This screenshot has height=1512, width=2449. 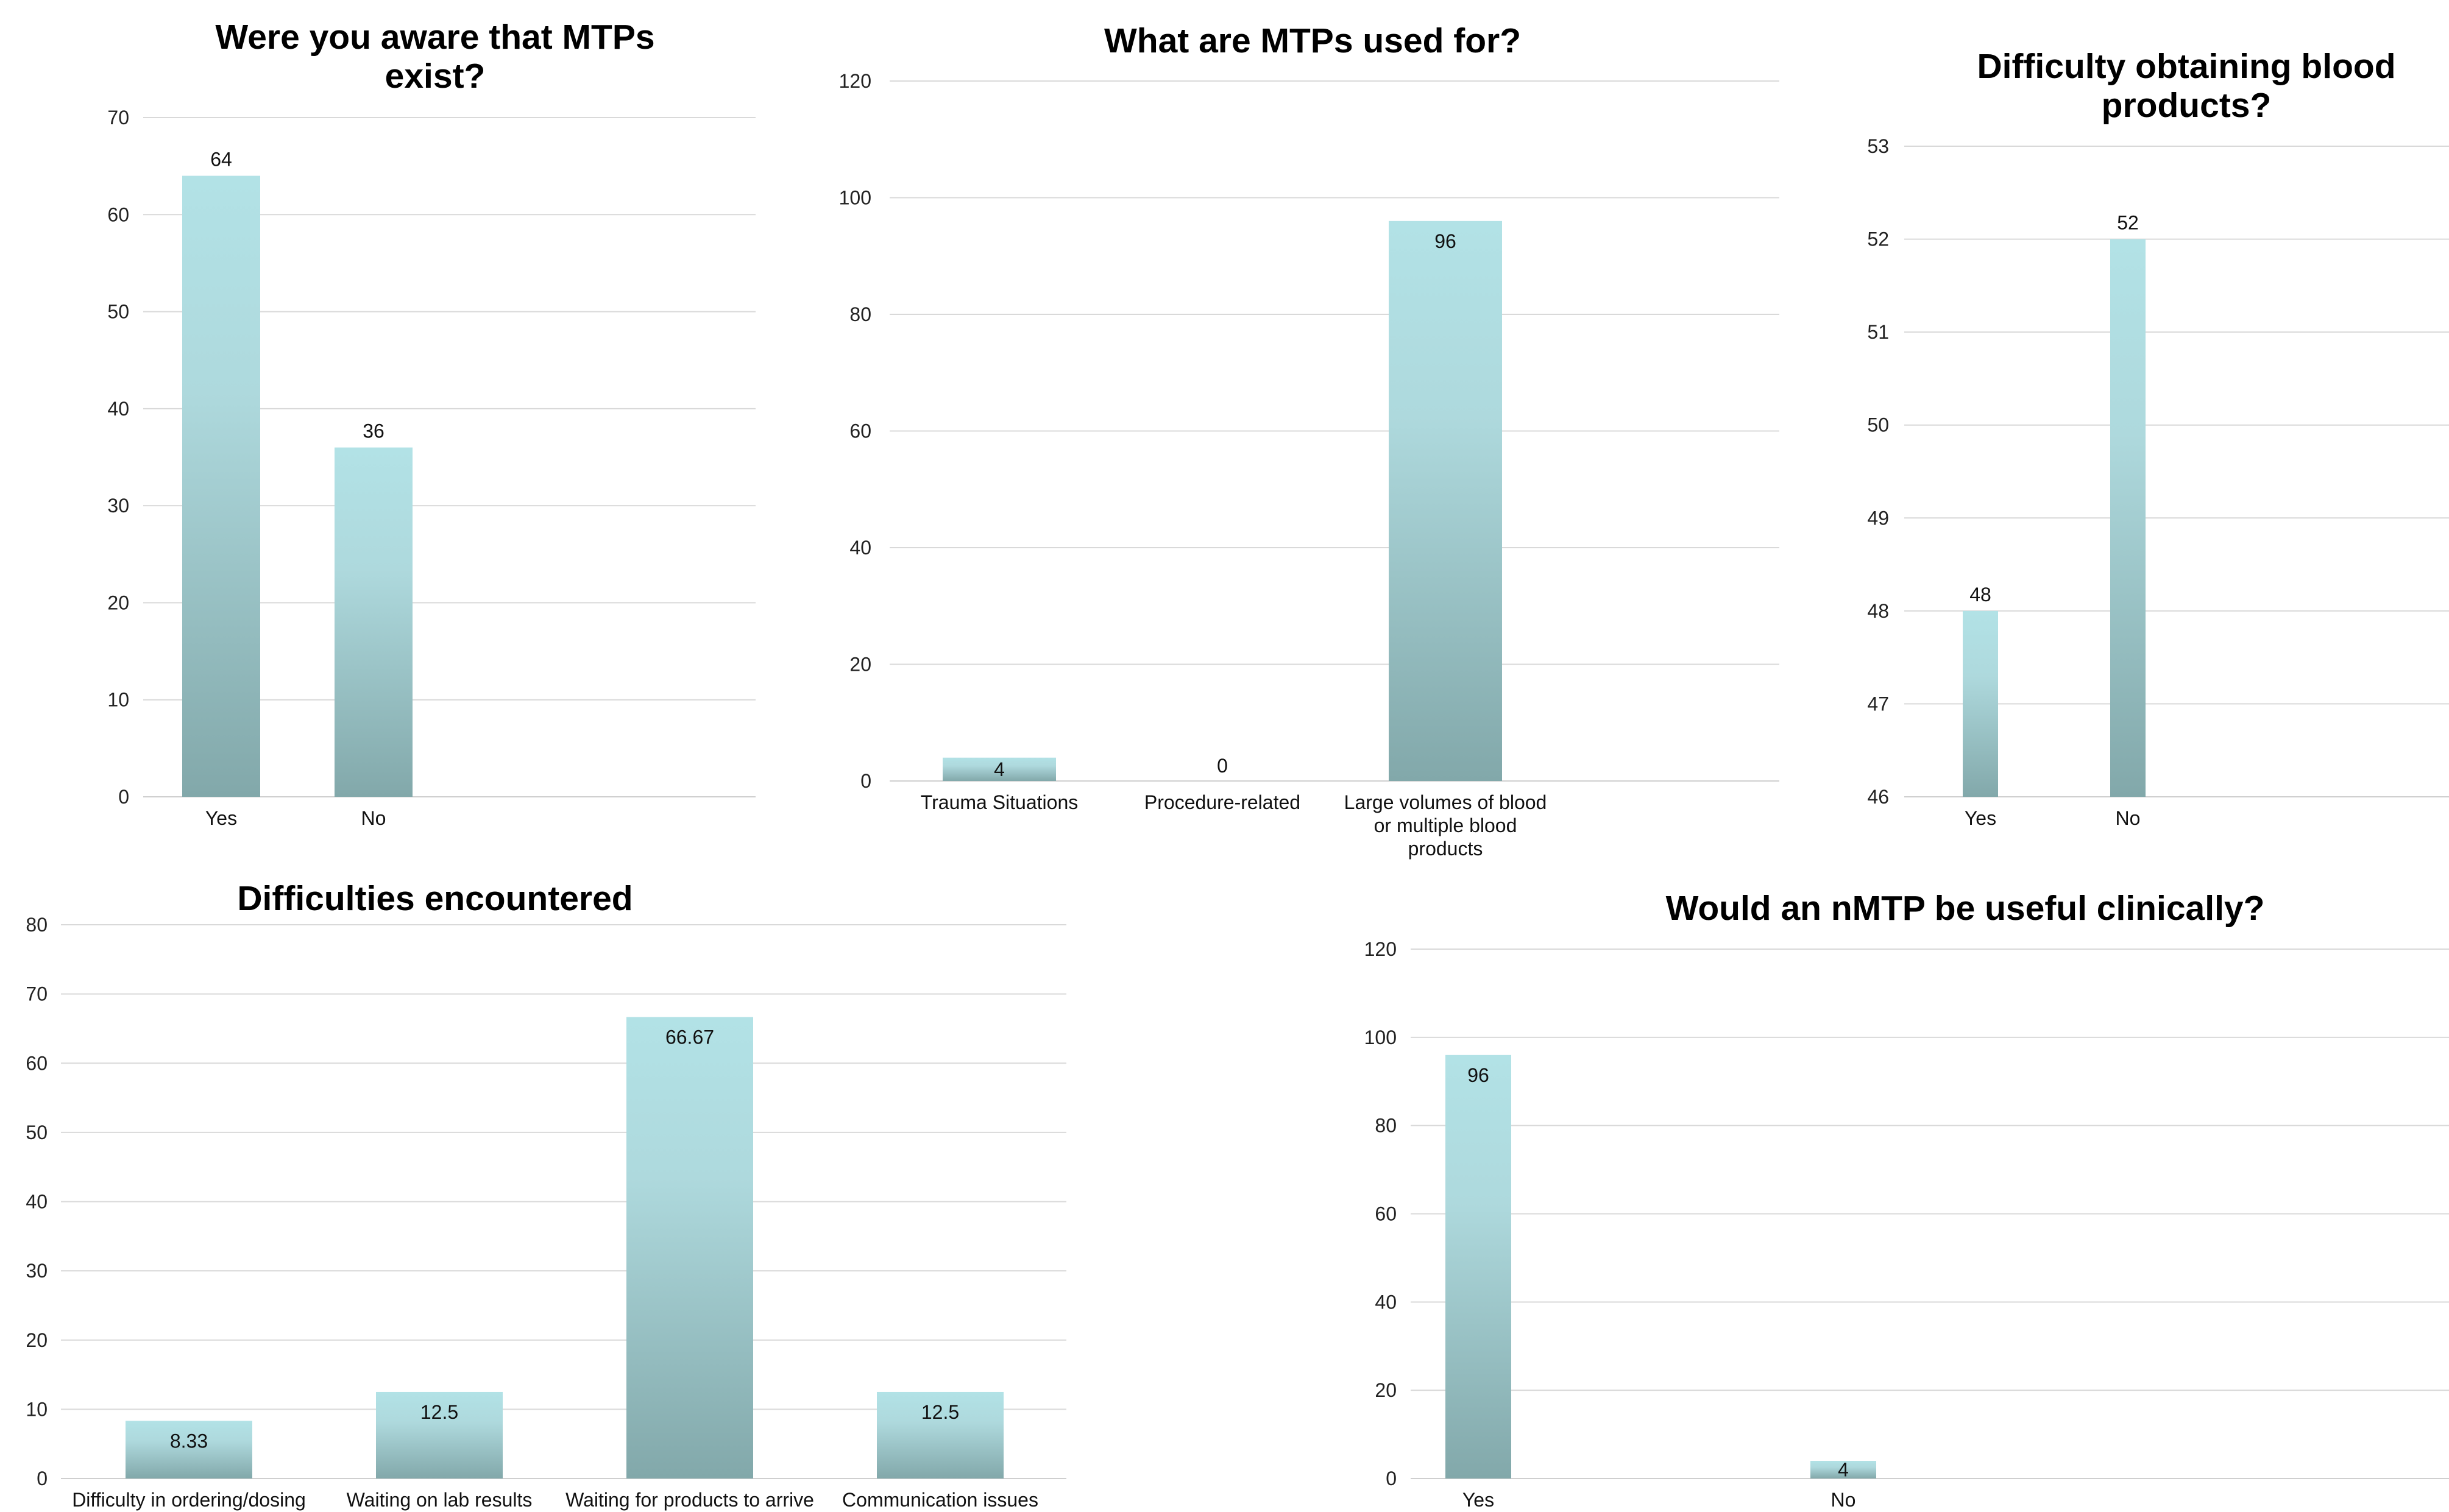 What do you see at coordinates (1965, 909) in the screenshot?
I see `chart-title: Would an nMTP be useful clinically?` at bounding box center [1965, 909].